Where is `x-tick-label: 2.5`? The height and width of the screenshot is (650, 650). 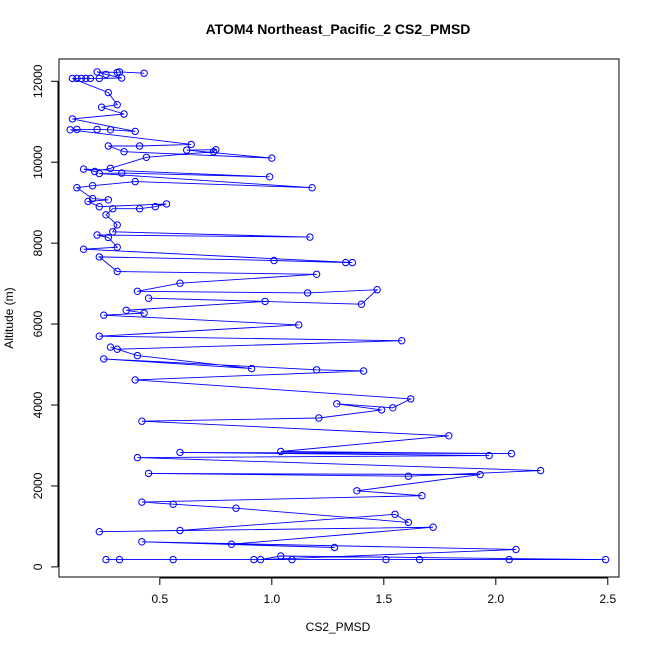 x-tick-label: 2.5 is located at coordinates (607, 599).